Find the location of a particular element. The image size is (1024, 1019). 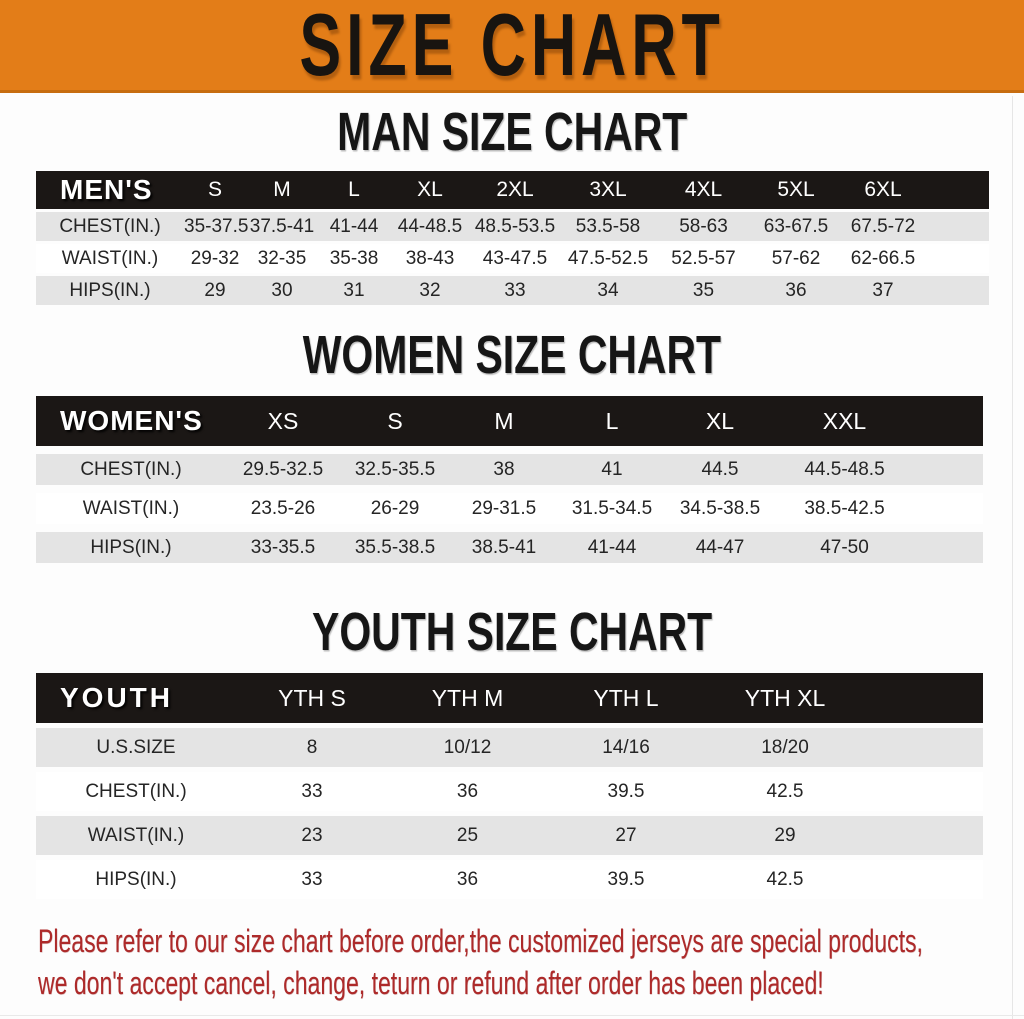

measurement-value-cell: 27 is located at coordinates (626, 835).